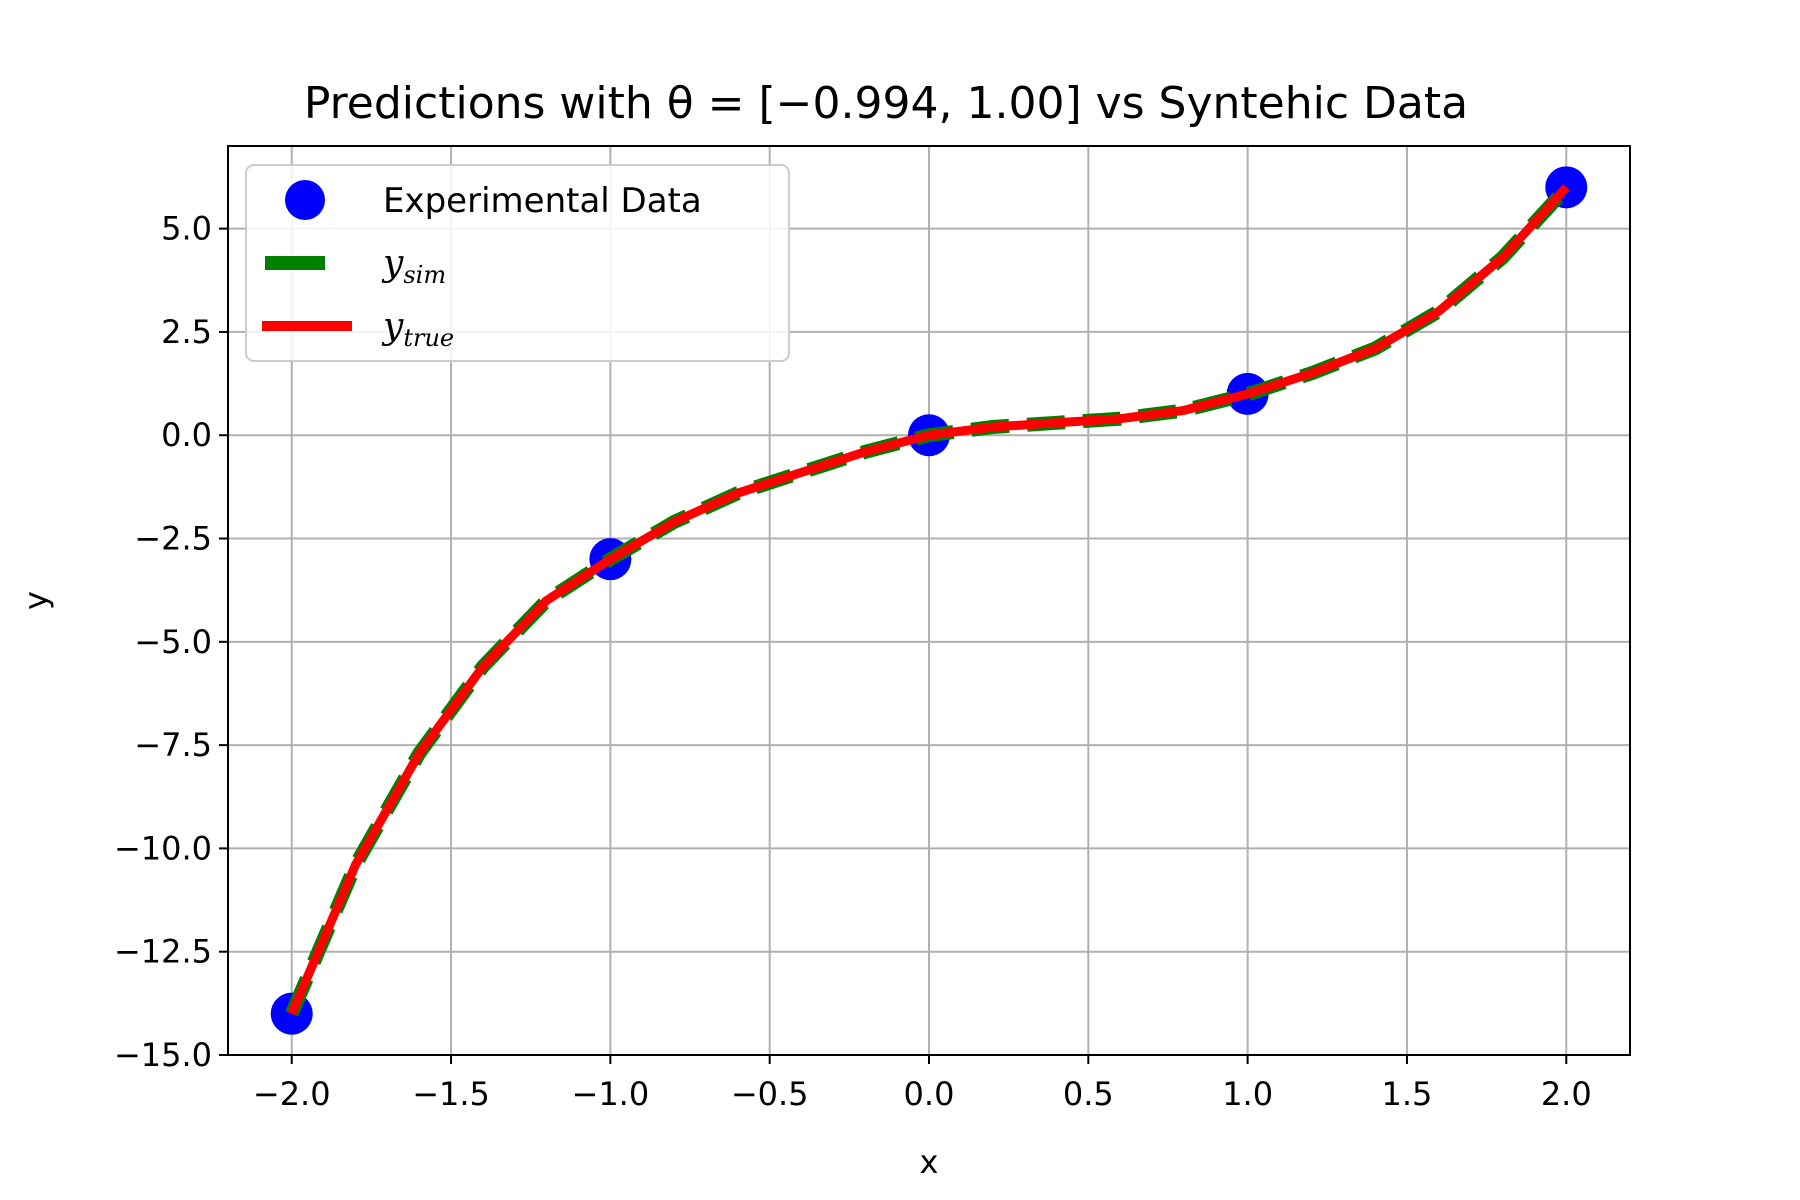 This screenshot has width=1800, height=1200. What do you see at coordinates (542, 201) in the screenshot?
I see `legend-label-experimental-data: Experimental Data` at bounding box center [542, 201].